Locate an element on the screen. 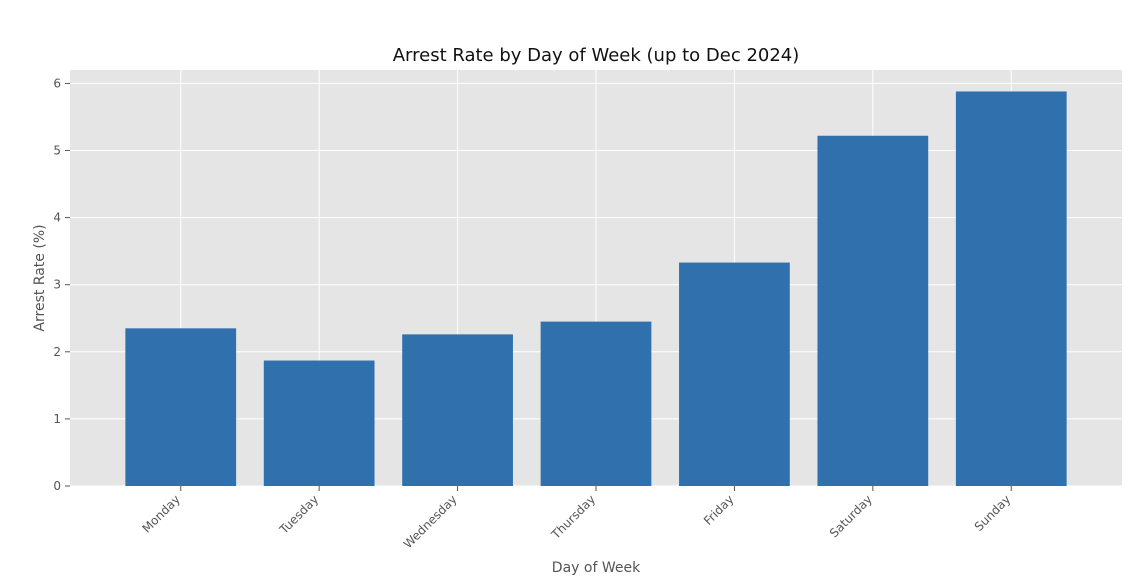 The image size is (1148, 579). x-tick-label: Sunday is located at coordinates (993, 513).